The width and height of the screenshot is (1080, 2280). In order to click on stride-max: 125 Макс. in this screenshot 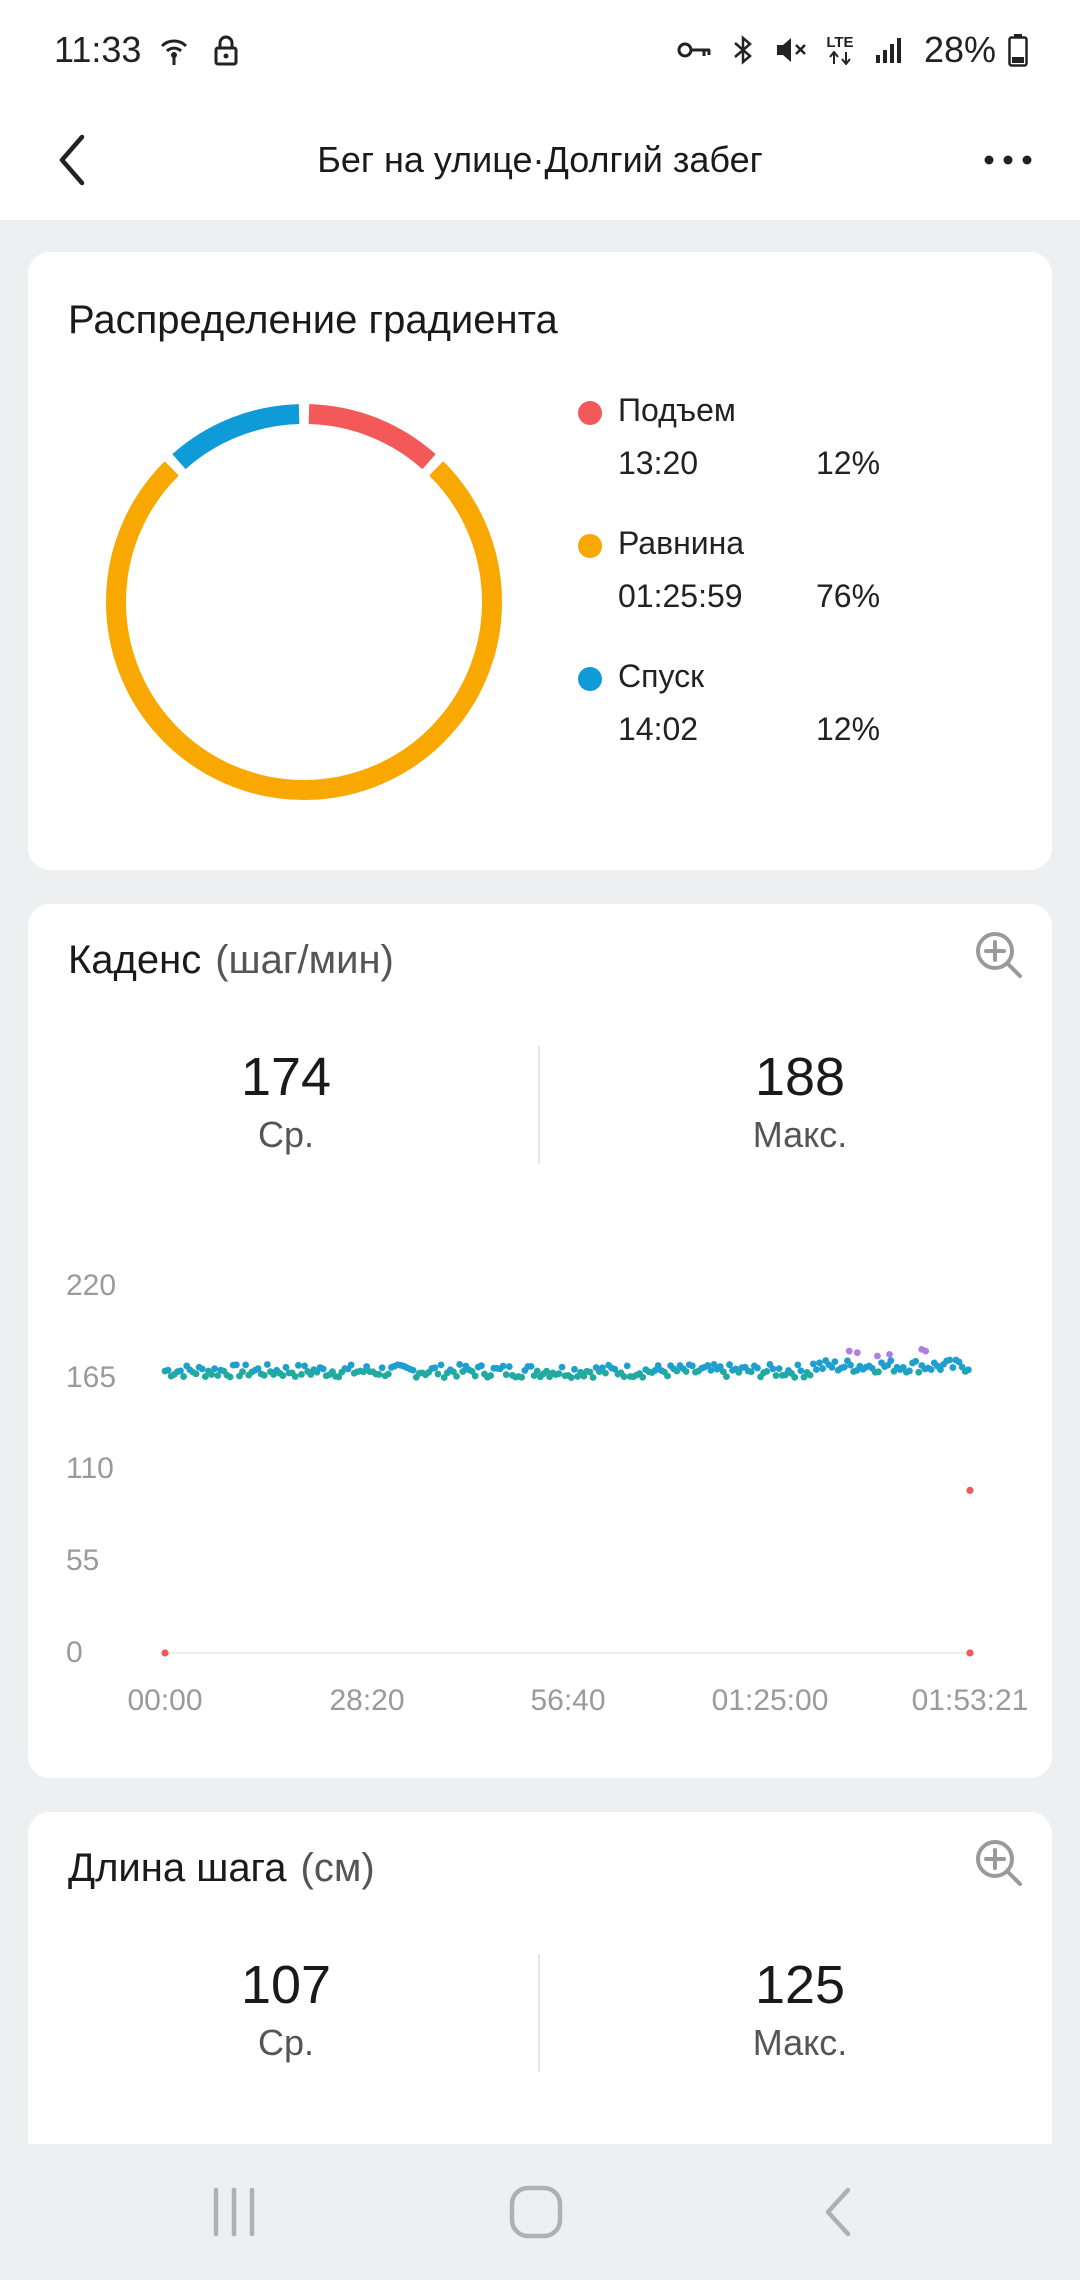, I will do `click(800, 2009)`.